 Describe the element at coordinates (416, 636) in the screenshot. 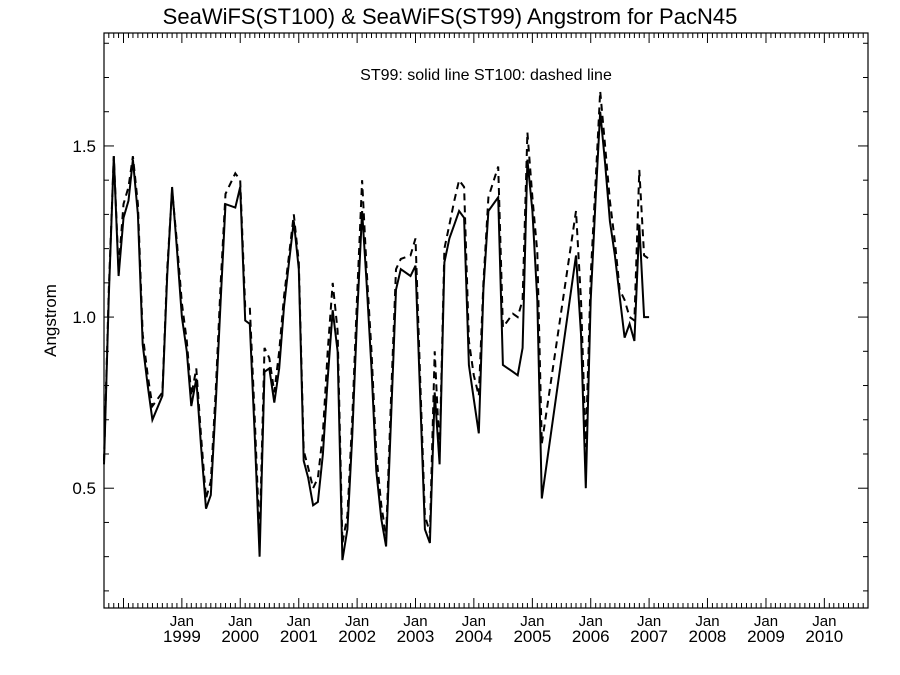

I see `x-tick-label-year: 2003` at that location.